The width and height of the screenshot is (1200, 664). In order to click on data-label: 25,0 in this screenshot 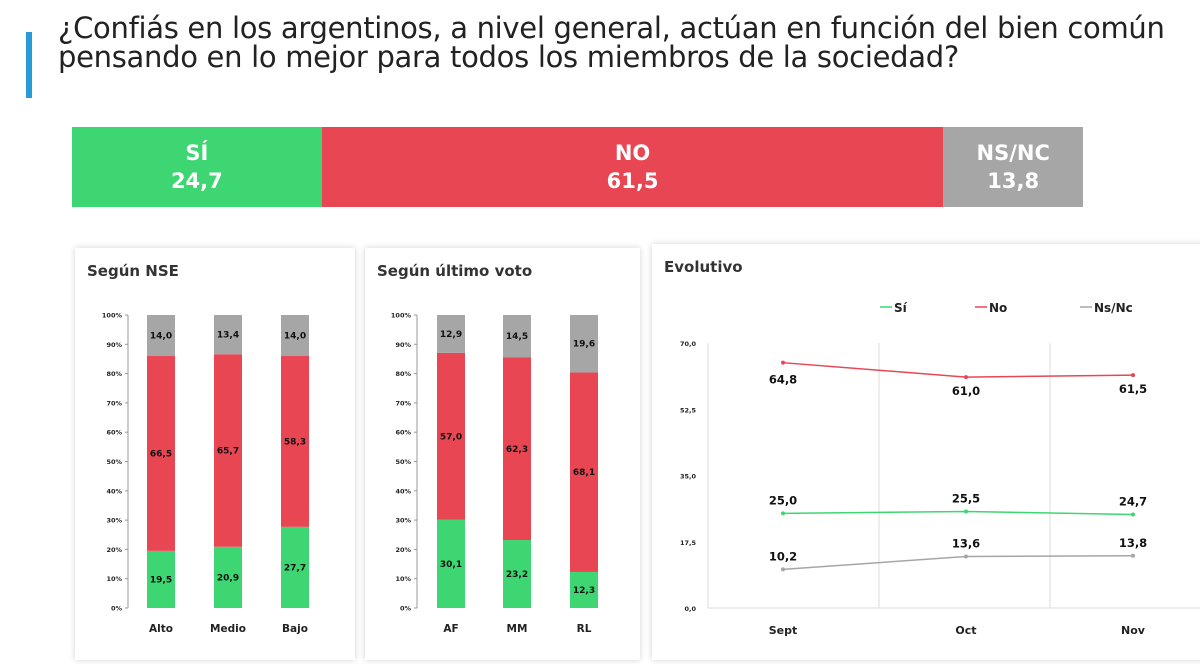, I will do `click(783, 500)`.